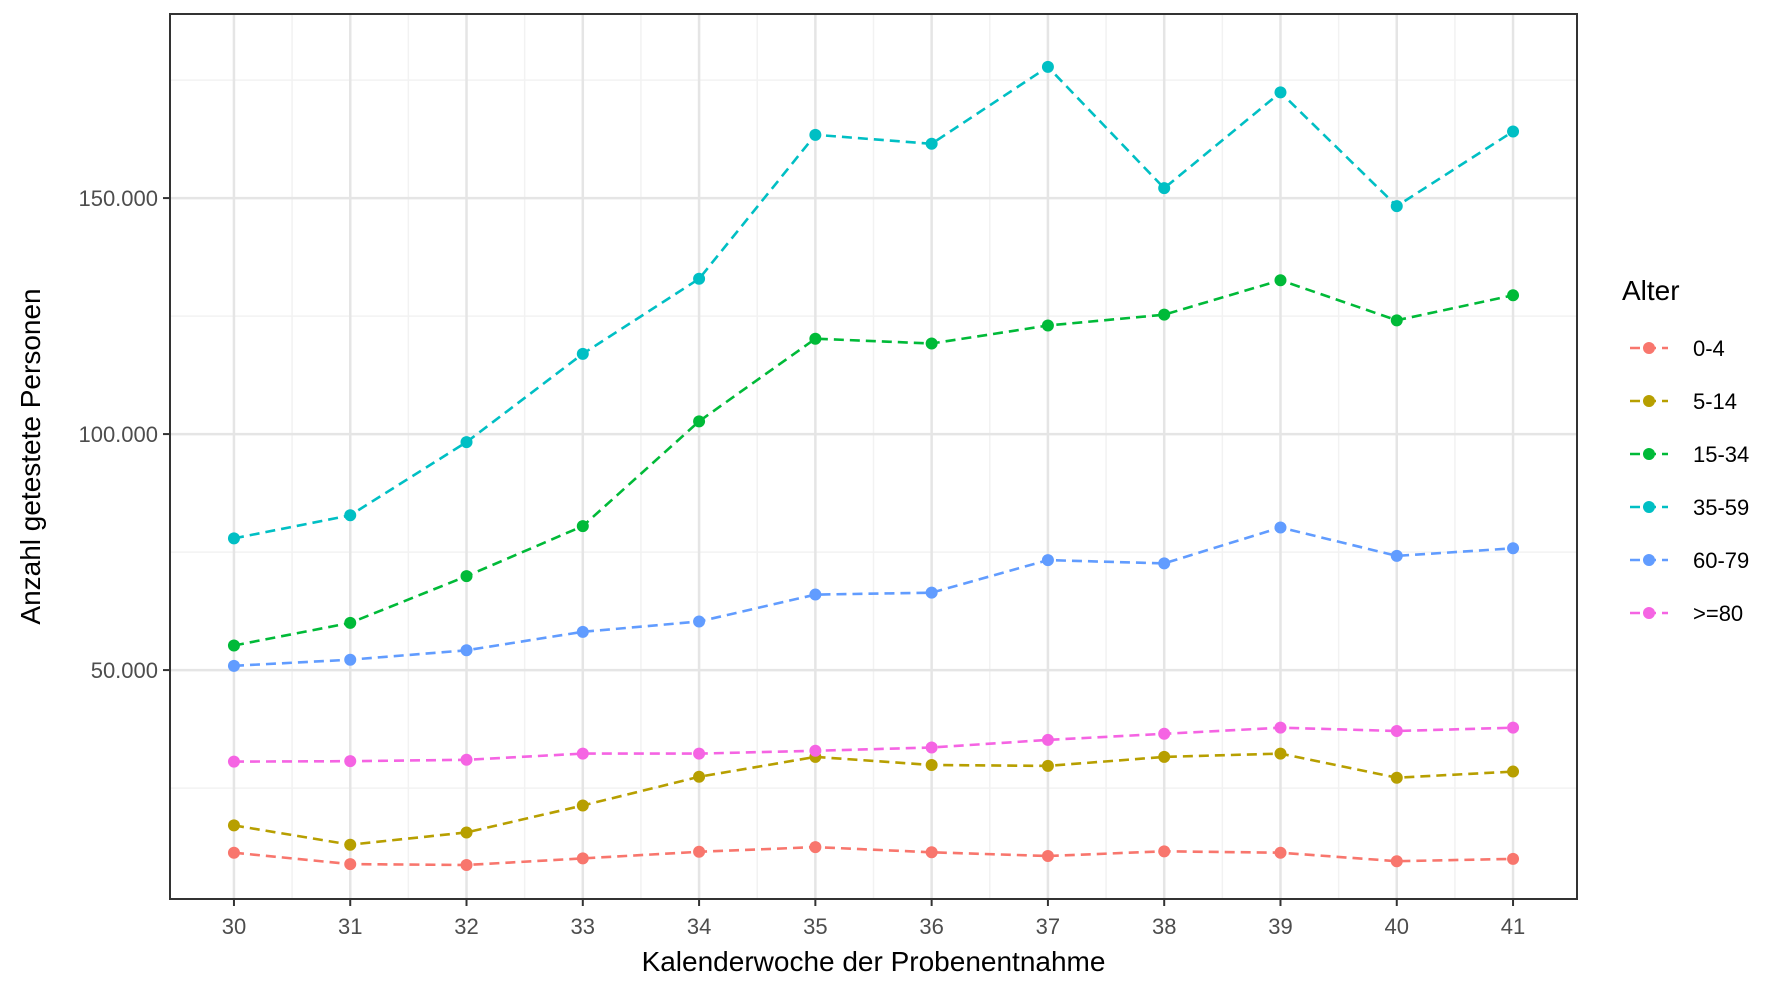 The image size is (1771, 984). I want to click on y-tick-label: 100.000, so click(118, 434).